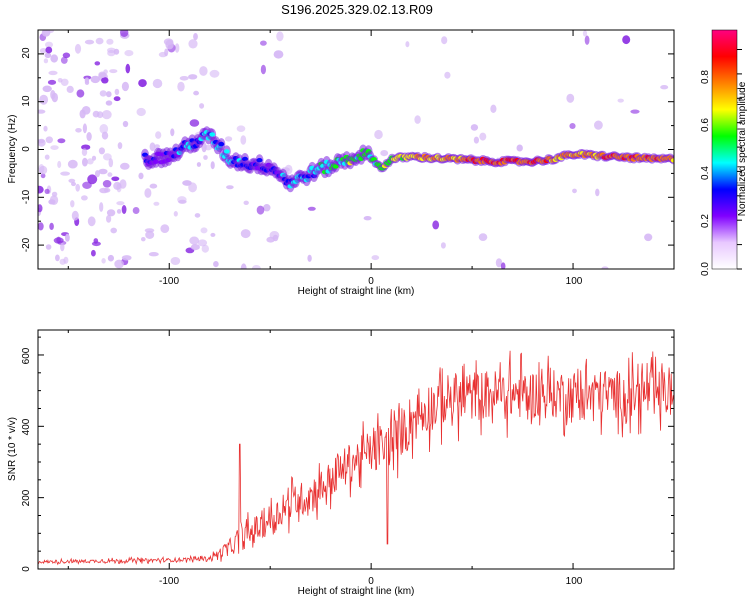 The image size is (750, 600). I want to click on spectrogram-y-label: Frequency (Hz), so click(12, 149).